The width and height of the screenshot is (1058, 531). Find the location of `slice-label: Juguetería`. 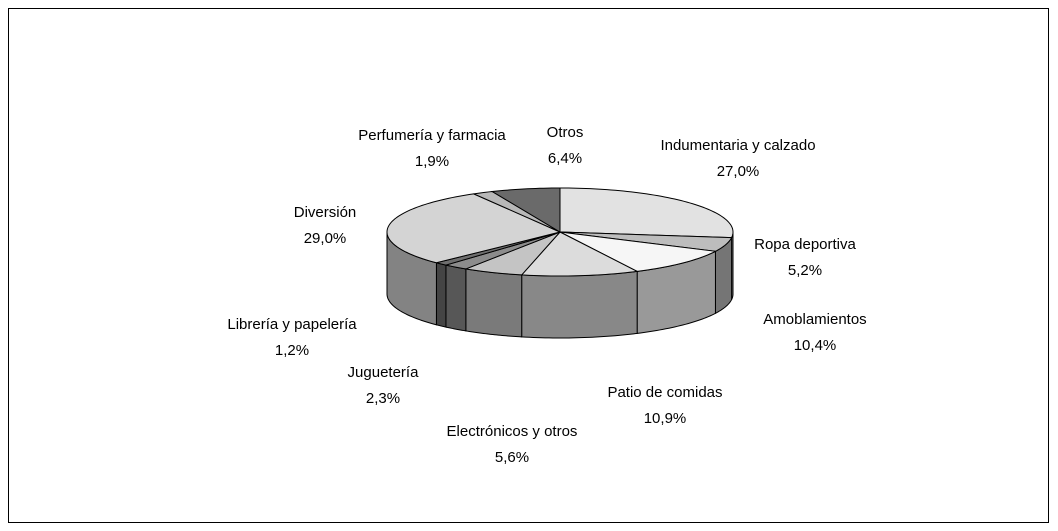

slice-label: Juguetería is located at coordinates (384, 372).